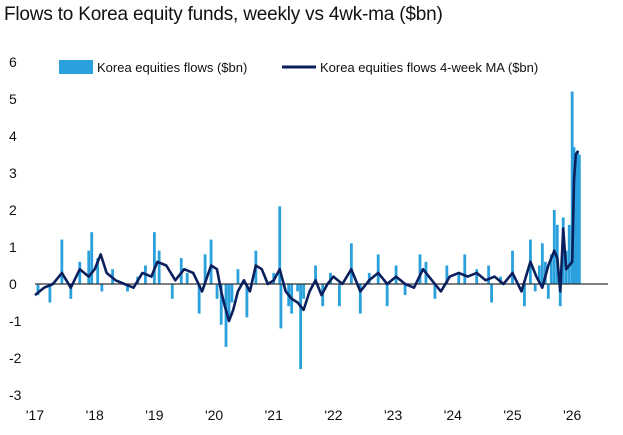  I want to click on x-tick-label: '17, so click(35, 415).